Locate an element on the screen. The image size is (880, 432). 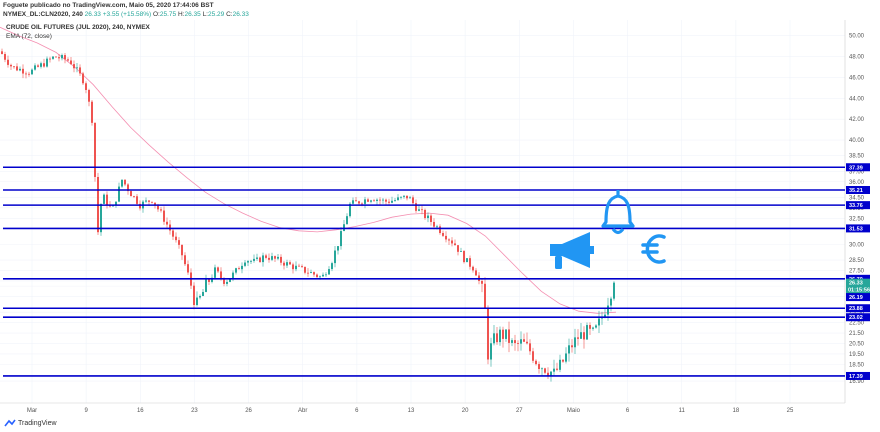
level-tag-label: 31.53 is located at coordinates (856, 229).